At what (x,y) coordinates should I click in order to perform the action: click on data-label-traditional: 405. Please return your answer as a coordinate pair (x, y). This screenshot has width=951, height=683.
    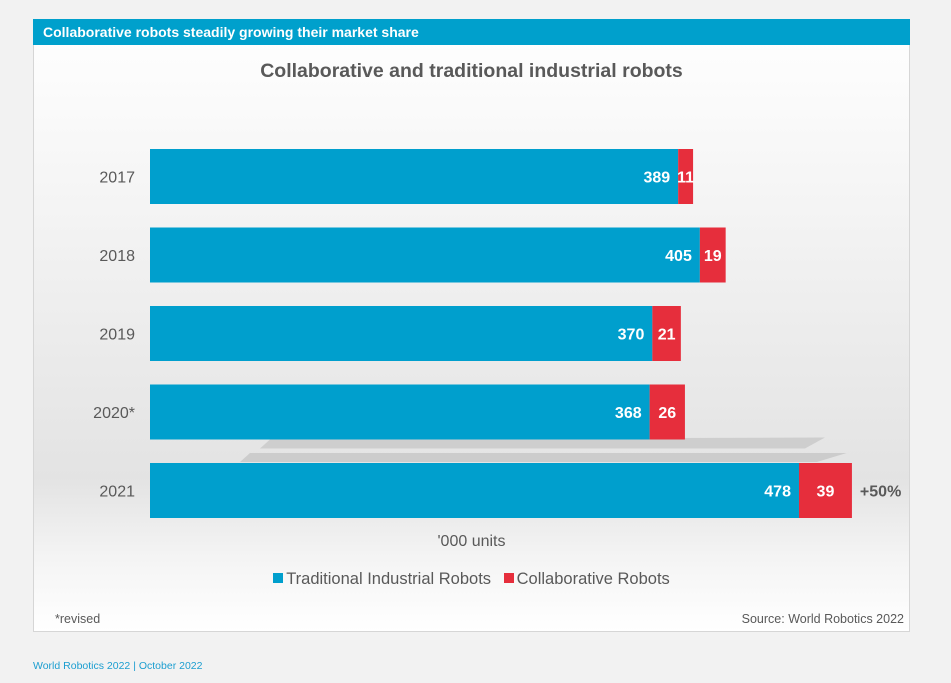
    Looking at the image, I should click on (678, 256).